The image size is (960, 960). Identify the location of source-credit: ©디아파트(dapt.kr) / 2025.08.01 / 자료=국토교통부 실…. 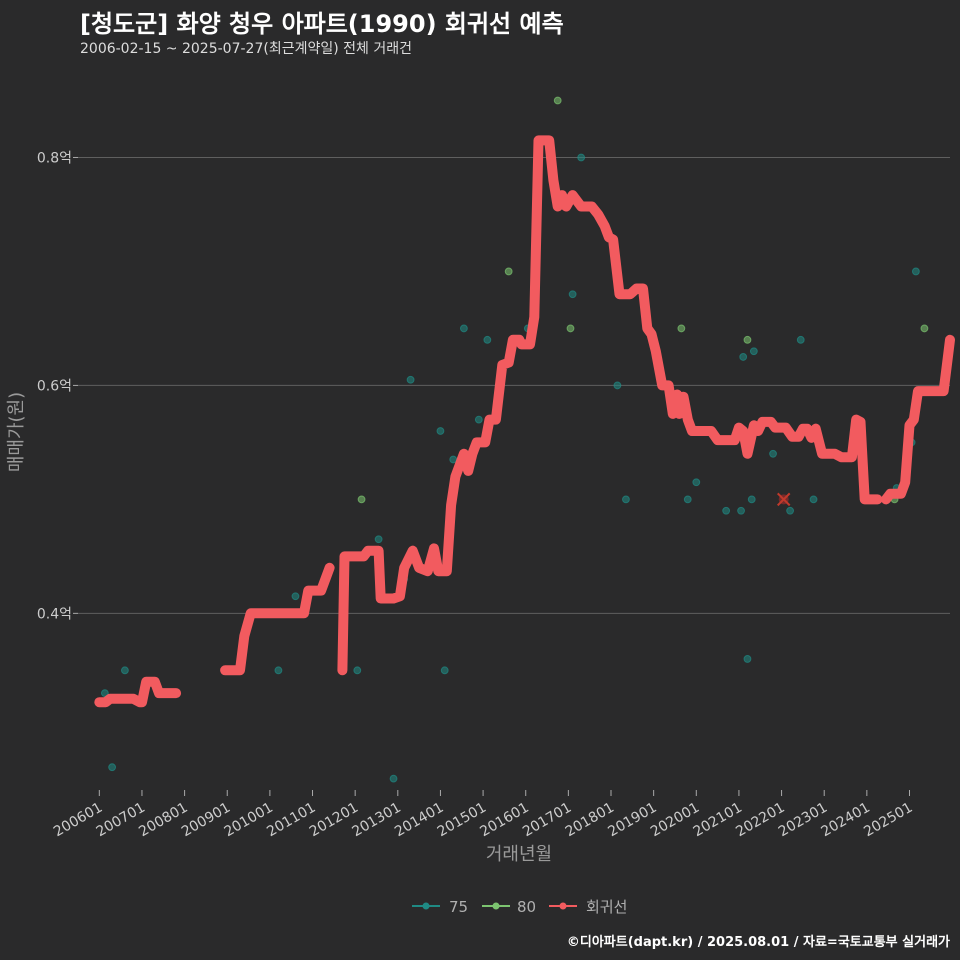
(758, 942).